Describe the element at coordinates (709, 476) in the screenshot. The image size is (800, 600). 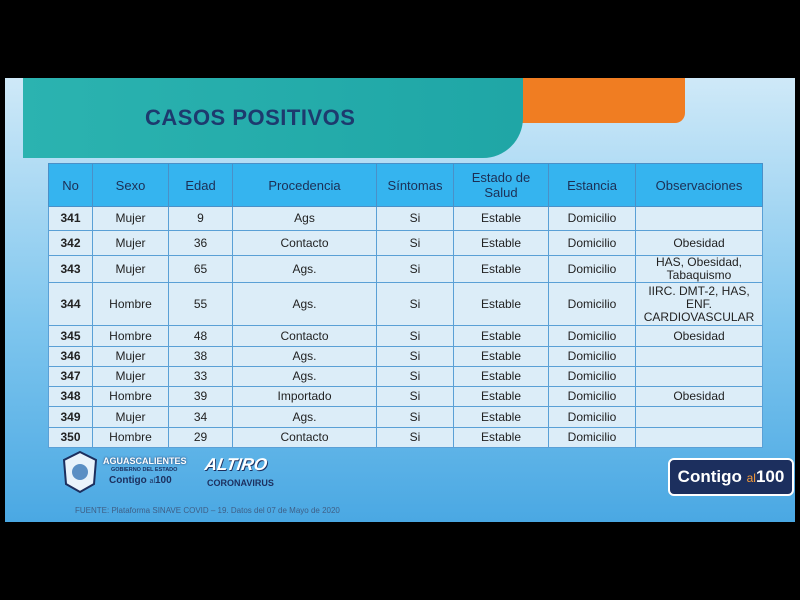
I see `badge-word: Contigo` at that location.